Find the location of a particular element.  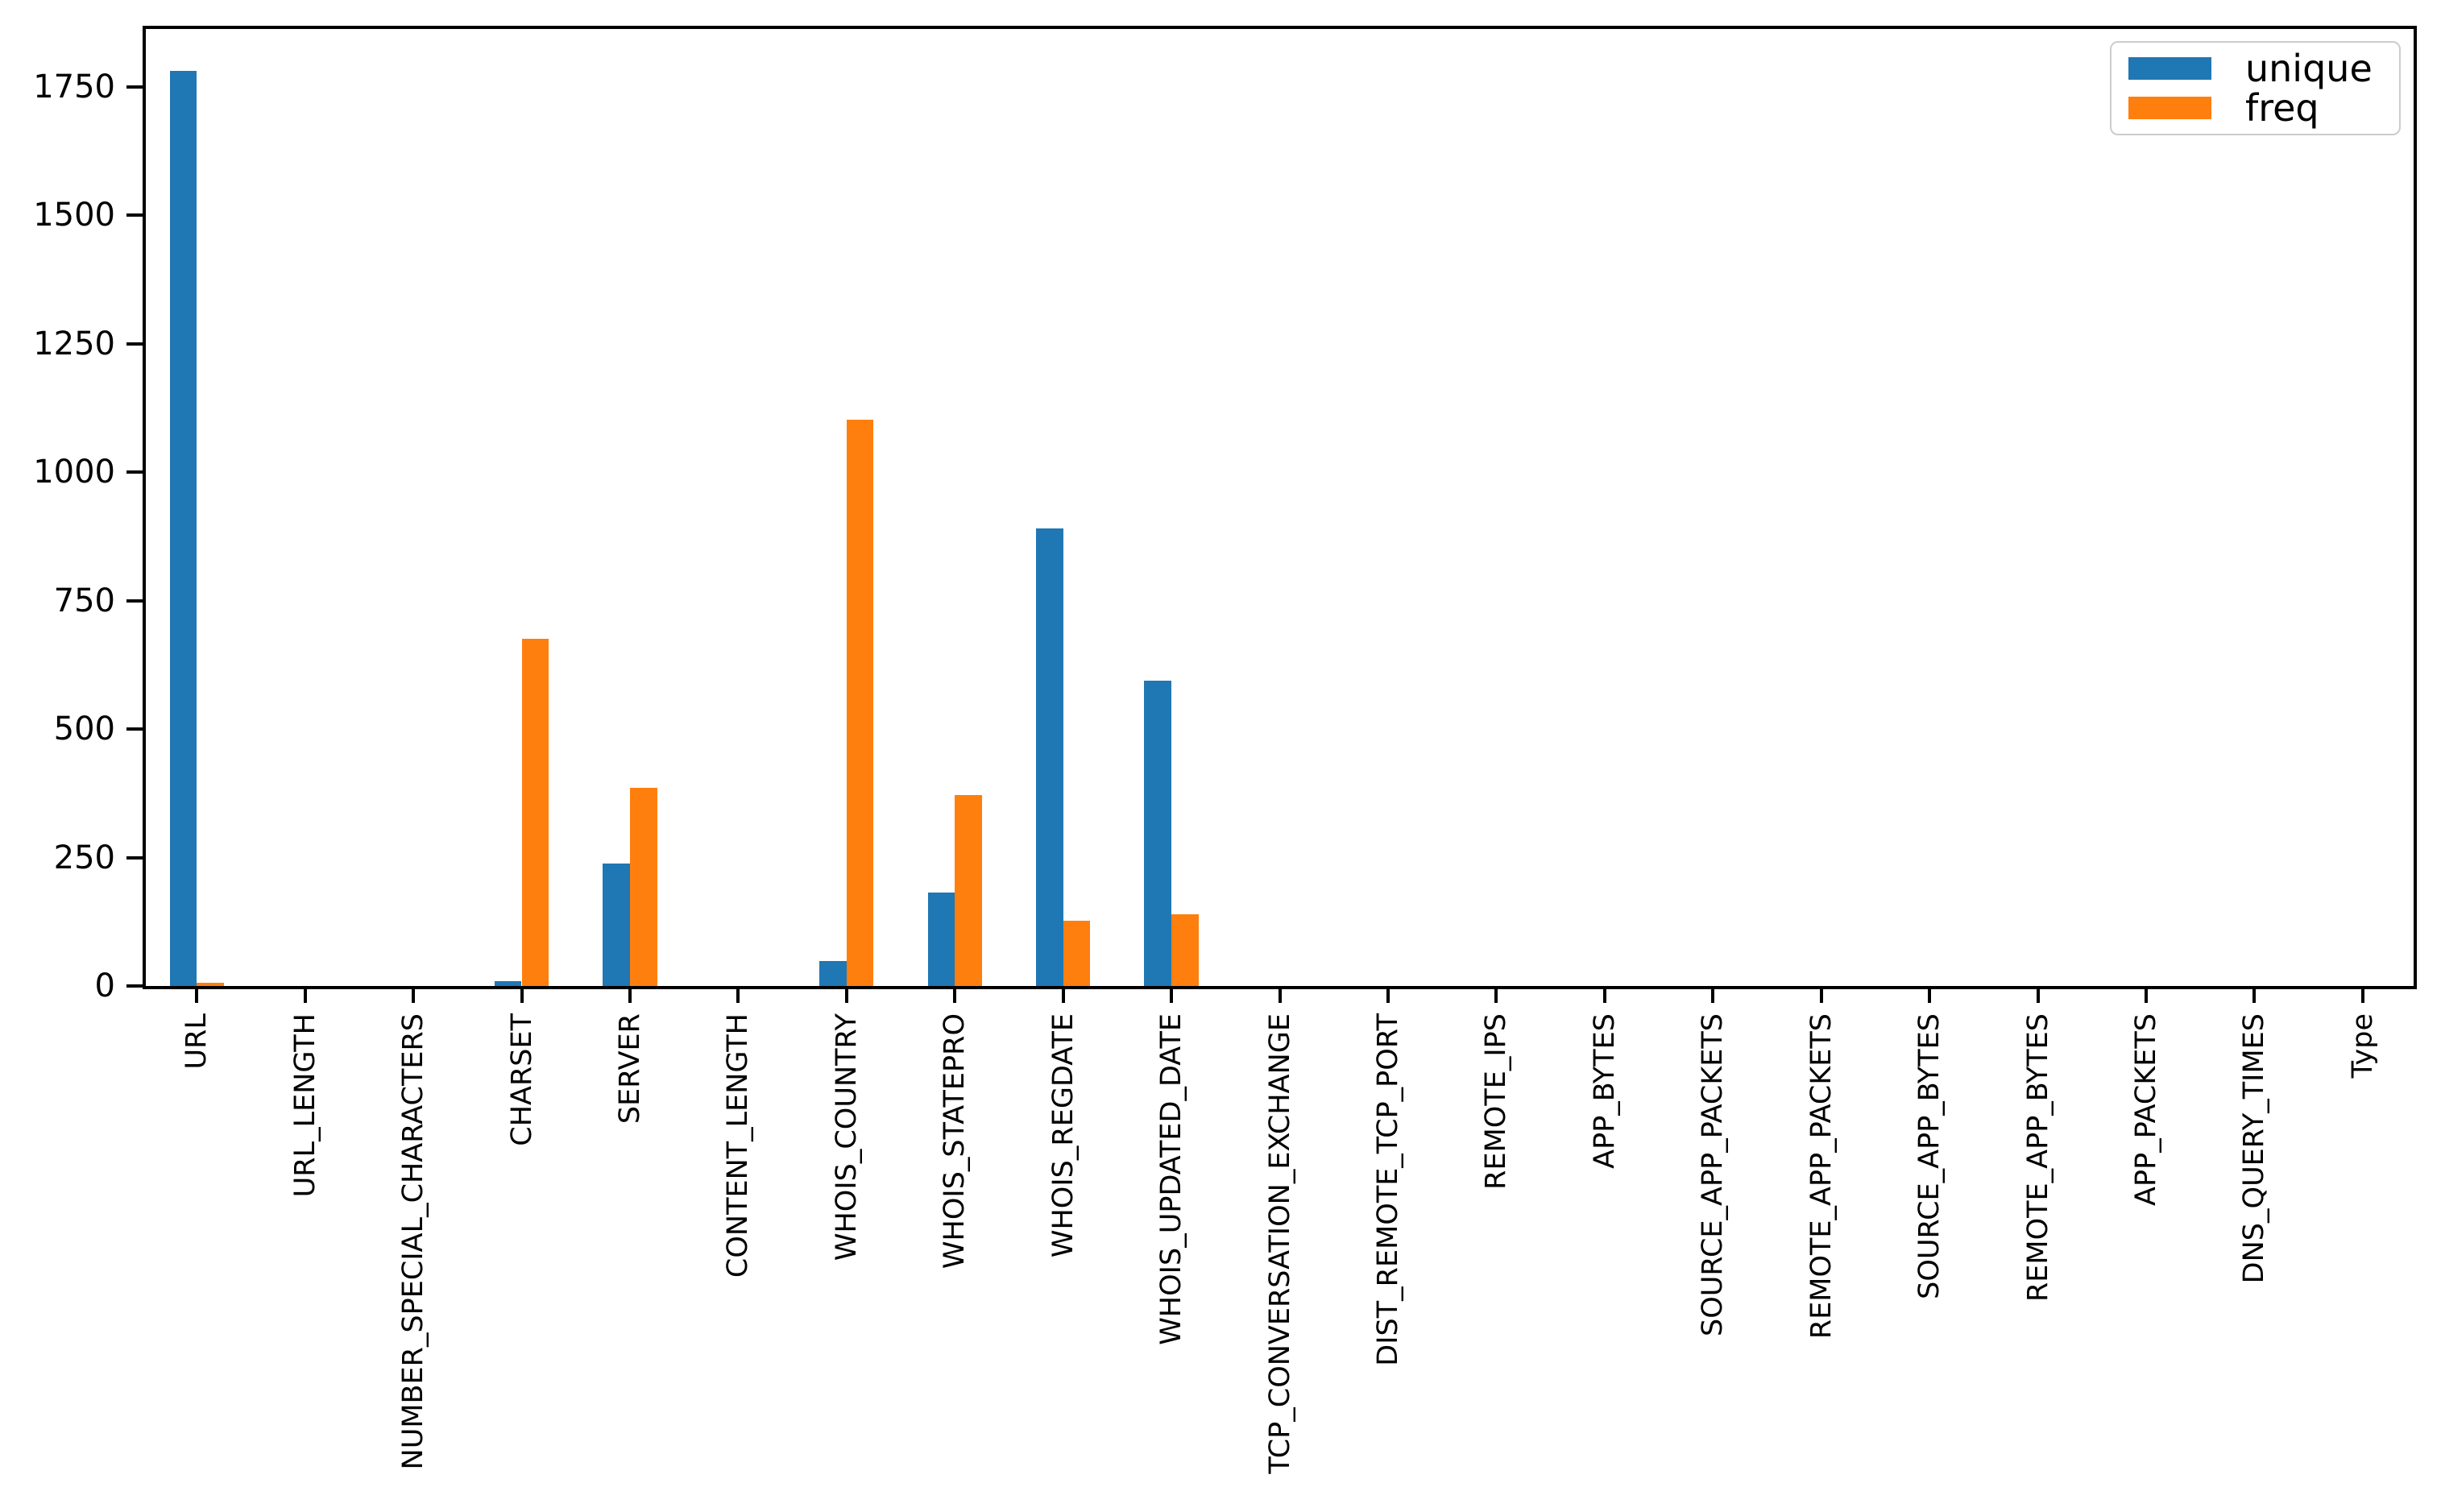

x-tick-label: NUMBER_SPECIAL_CHARACTERS is located at coordinates (413, 1241).